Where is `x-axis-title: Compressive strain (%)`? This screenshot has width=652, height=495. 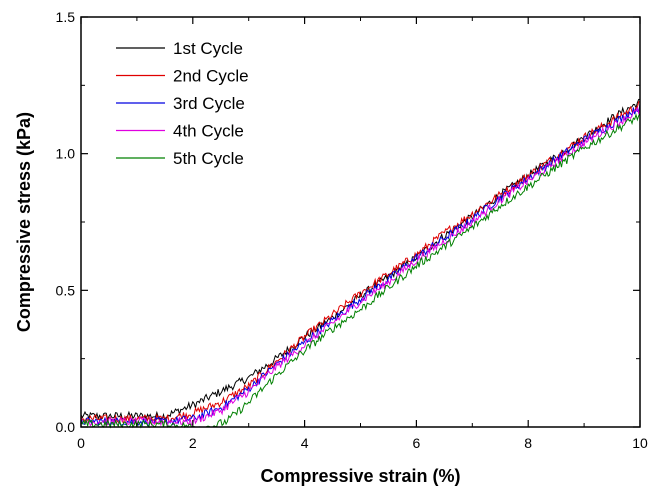
x-axis-title: Compressive strain (%) is located at coordinates (360, 476).